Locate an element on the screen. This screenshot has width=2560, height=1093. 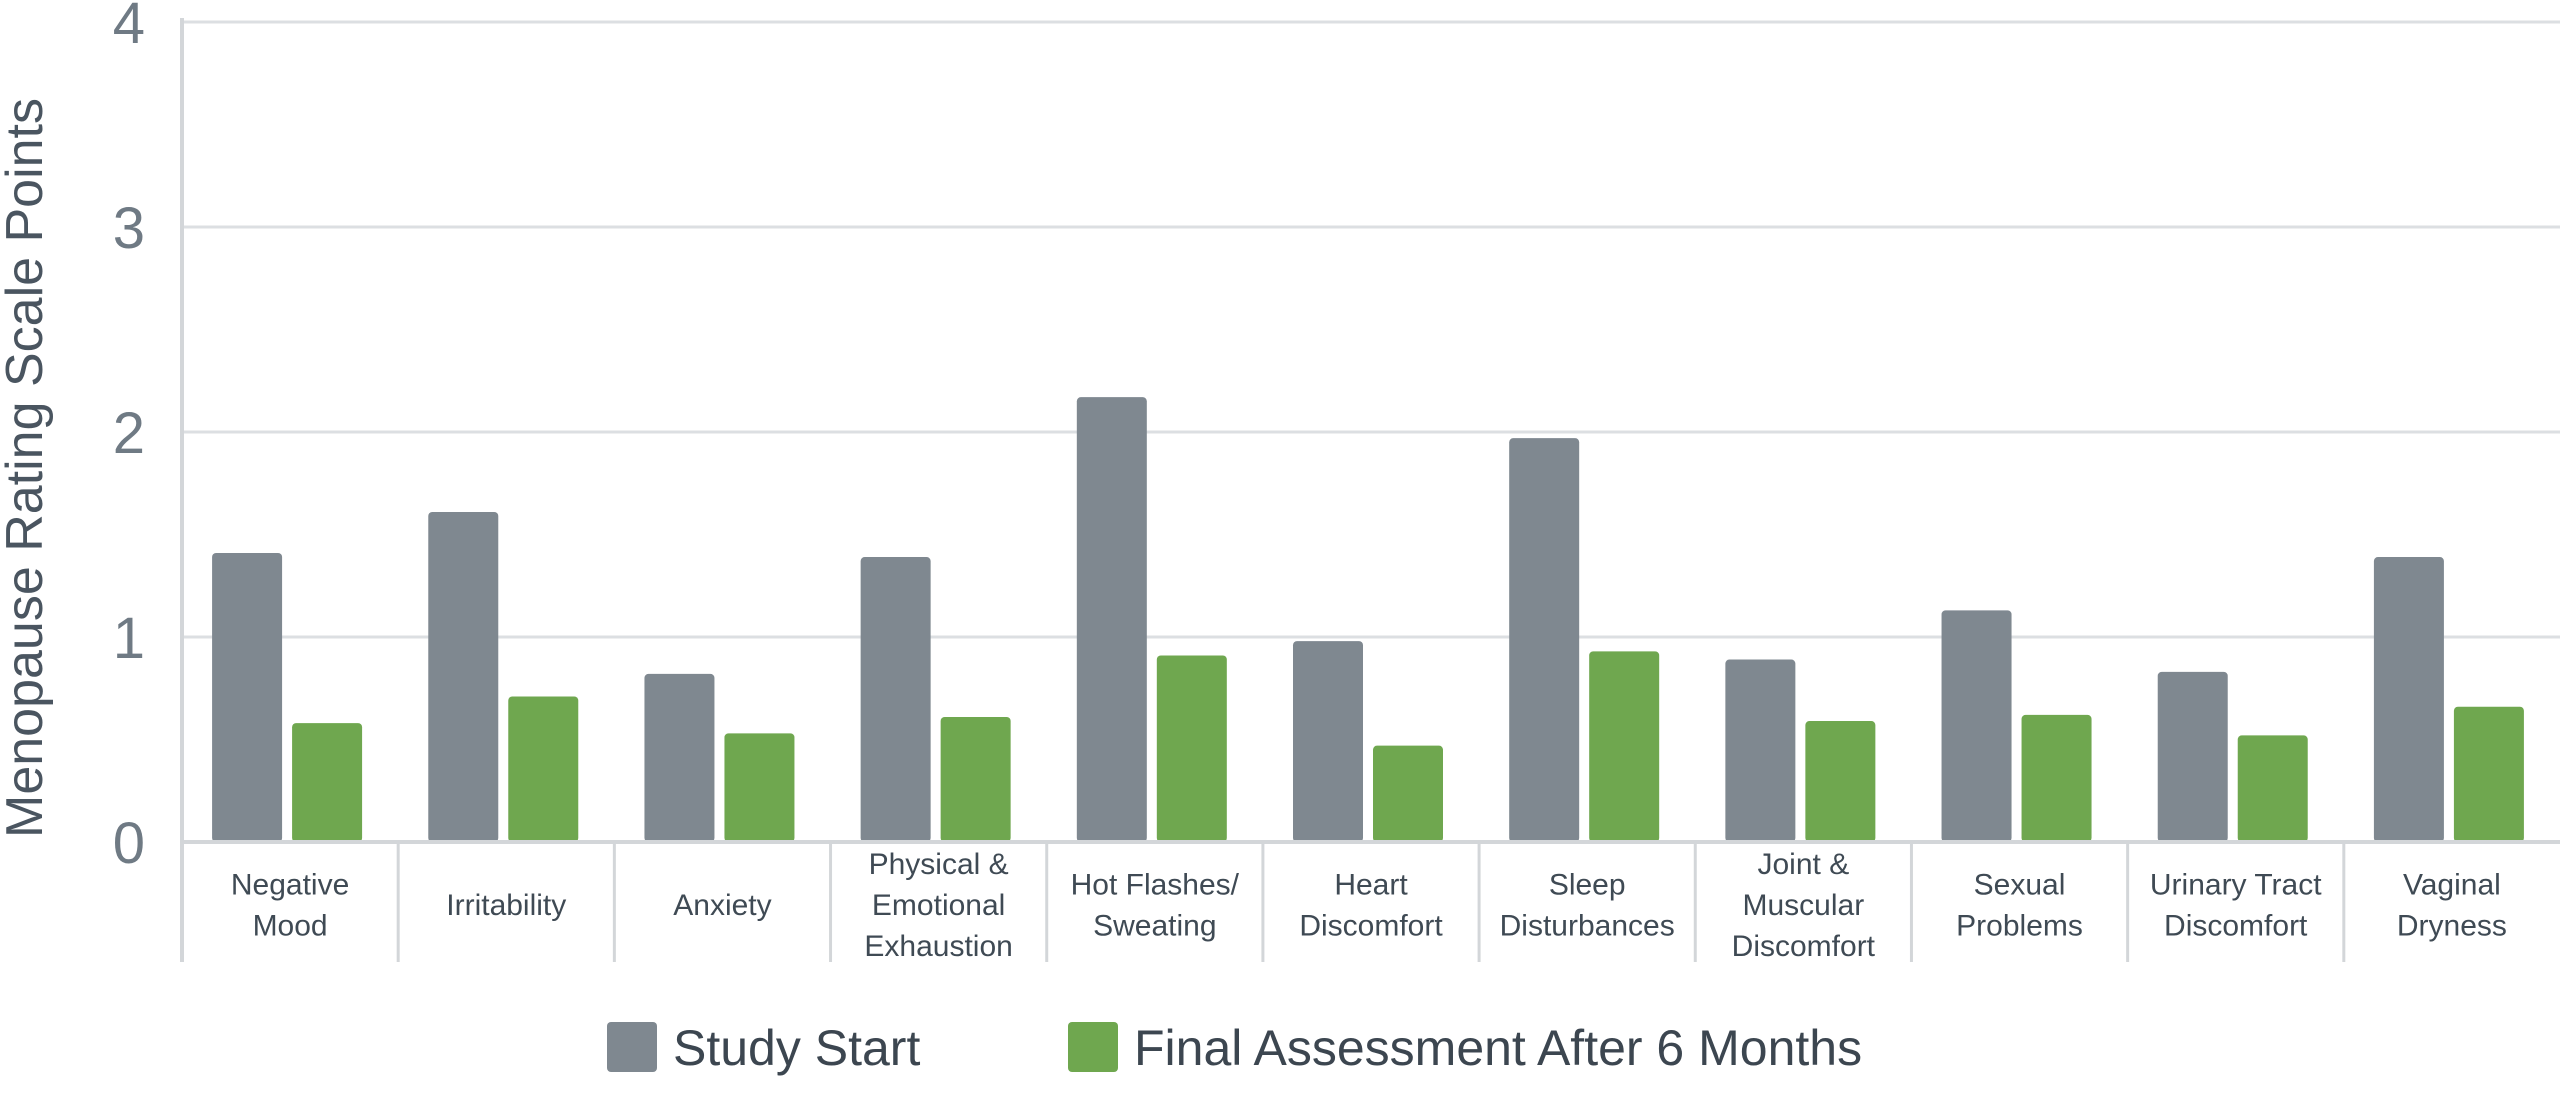
y-tick-label: 2 is located at coordinates (129, 433).